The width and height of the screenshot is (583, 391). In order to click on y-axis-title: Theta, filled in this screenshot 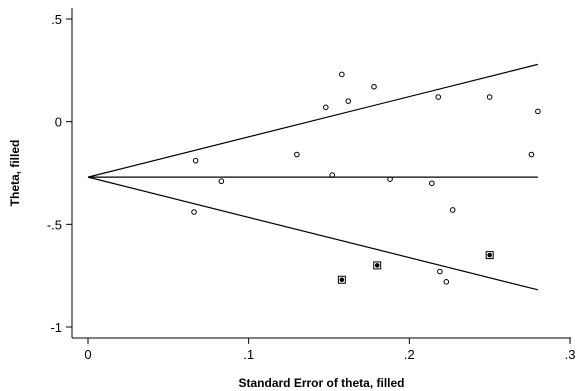, I will do `click(15, 173)`.